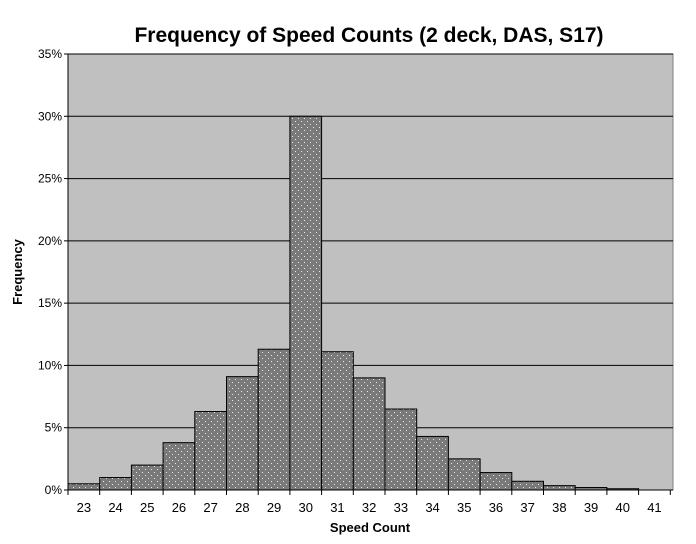 The height and width of the screenshot is (544, 696). Describe the element at coordinates (210, 507) in the screenshot. I see `x-tick-label: 27` at that location.